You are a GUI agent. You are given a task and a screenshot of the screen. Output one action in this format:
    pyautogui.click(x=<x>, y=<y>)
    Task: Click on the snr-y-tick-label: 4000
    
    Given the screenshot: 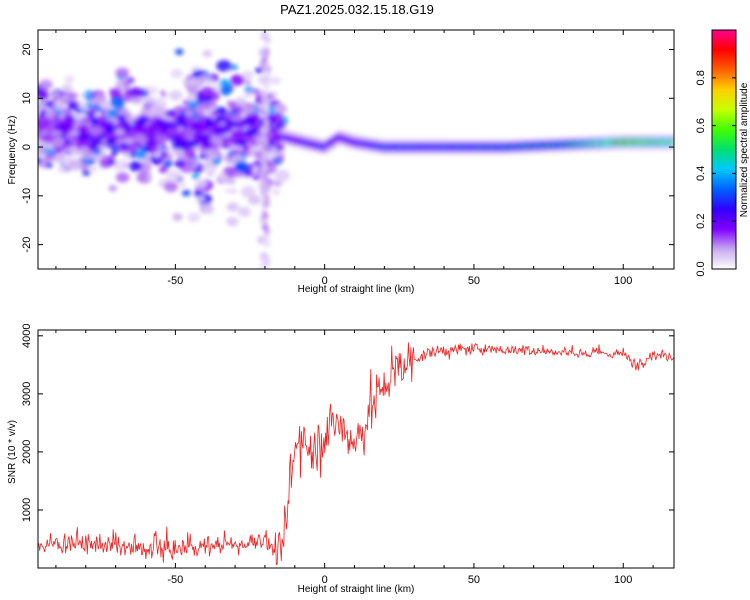 What is the action you would take?
    pyautogui.click(x=27, y=336)
    